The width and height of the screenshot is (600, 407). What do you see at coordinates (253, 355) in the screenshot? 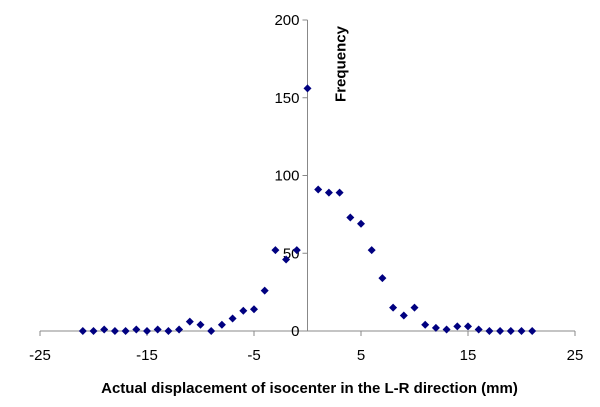
I see `x-tick-label: -5` at bounding box center [253, 355].